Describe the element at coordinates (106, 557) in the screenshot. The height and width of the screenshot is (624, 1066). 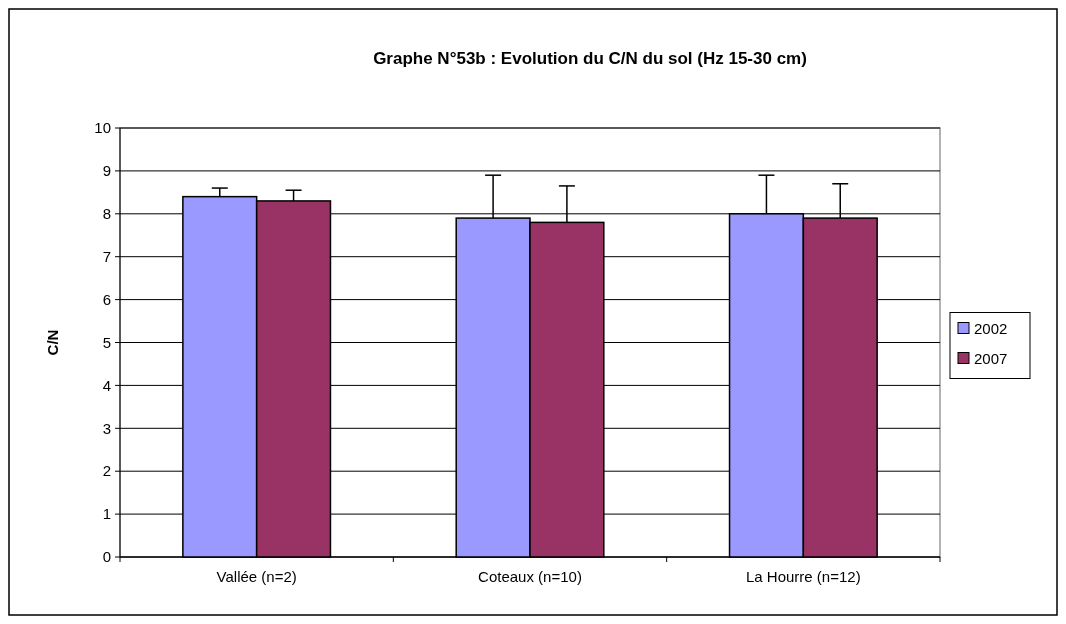
I see `y-tick-label: 0` at that location.